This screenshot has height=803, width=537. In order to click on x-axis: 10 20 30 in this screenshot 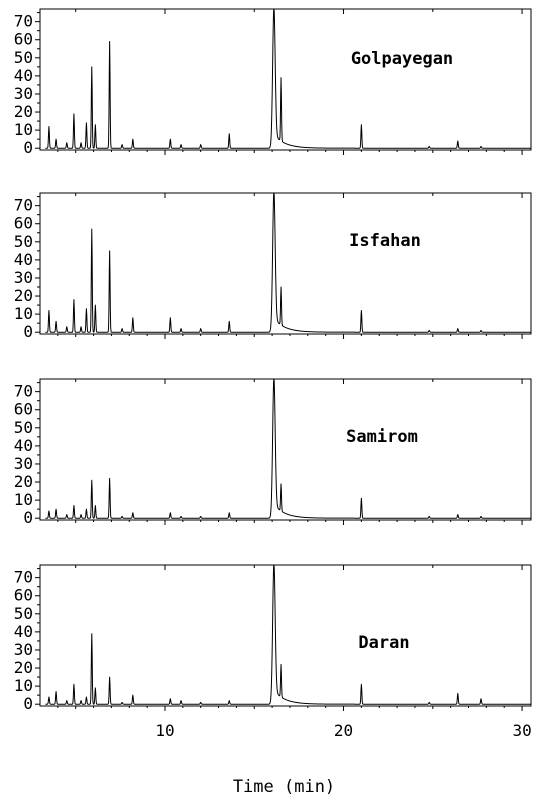, I will do `click(343, 730)`.